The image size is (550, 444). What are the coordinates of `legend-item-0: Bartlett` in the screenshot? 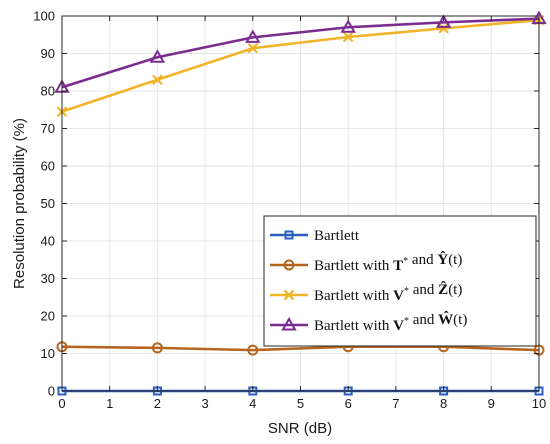 It's located at (315, 236).